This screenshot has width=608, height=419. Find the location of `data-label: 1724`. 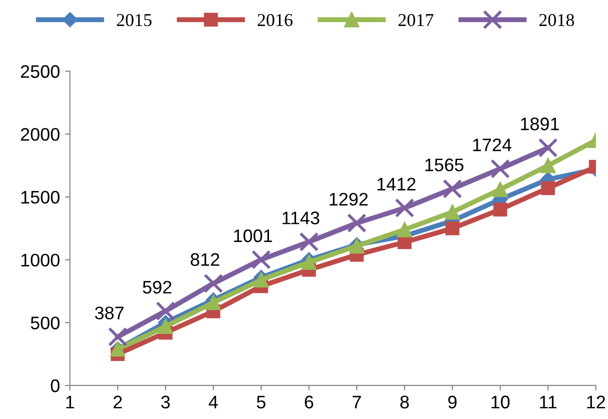

data-label: 1724 is located at coordinates (492, 145).